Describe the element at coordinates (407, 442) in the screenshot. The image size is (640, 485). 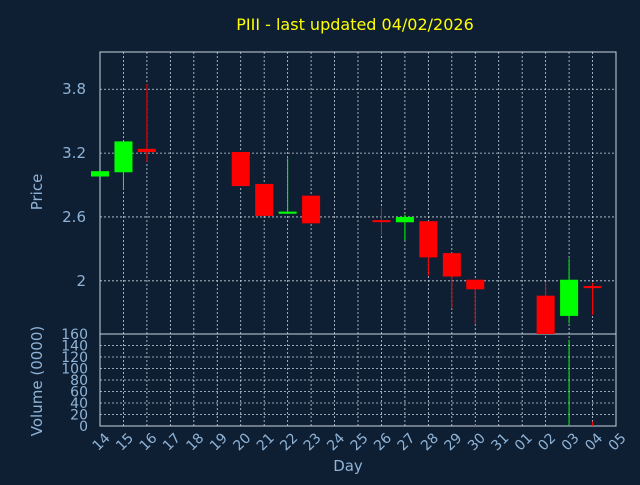
I see `x-tick-label: 27` at that location.